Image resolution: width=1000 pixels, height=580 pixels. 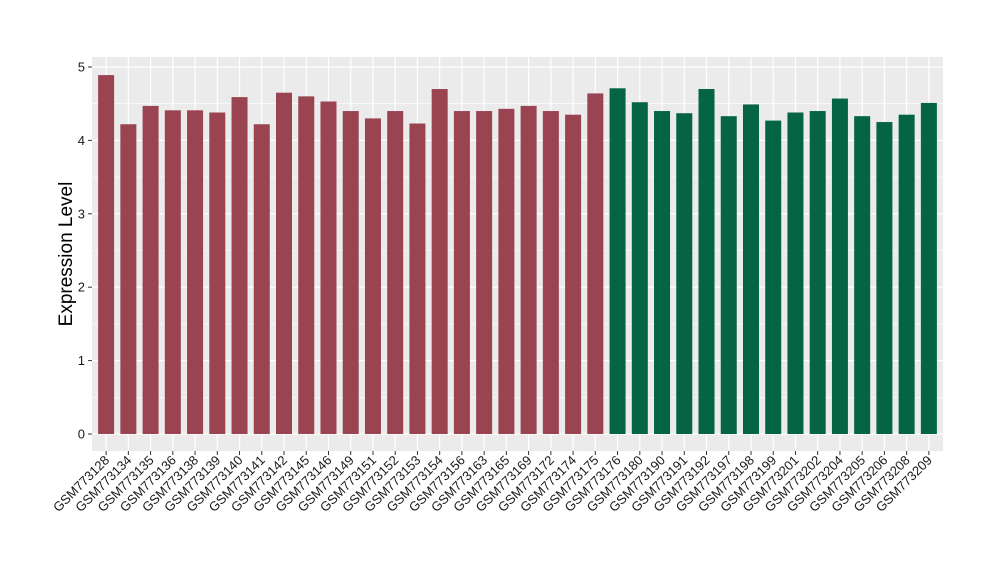 What do you see at coordinates (439, 262) in the screenshot?
I see `bar-GSM773154` at bounding box center [439, 262].